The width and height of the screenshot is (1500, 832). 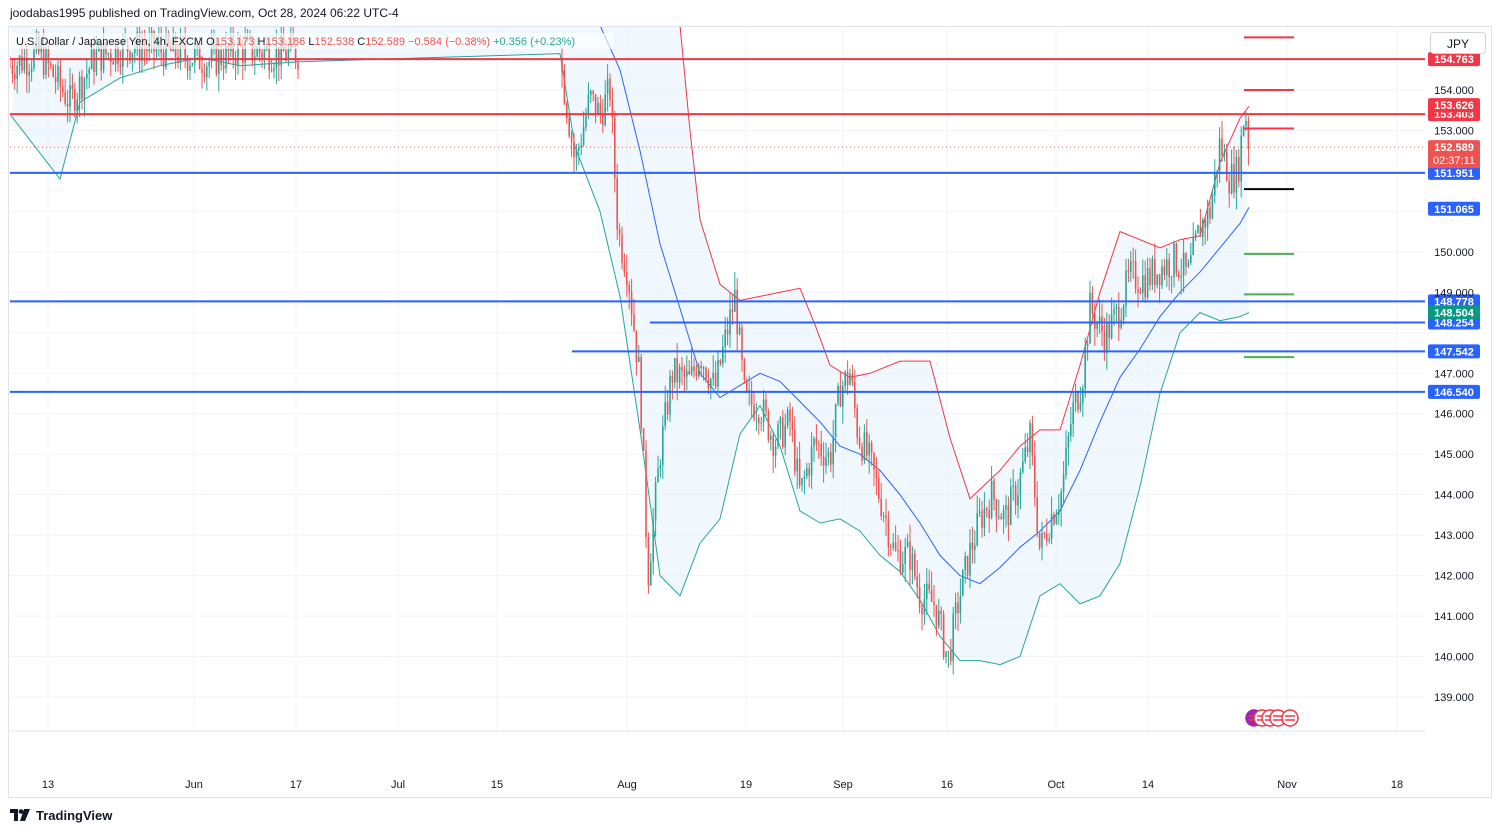 What do you see at coordinates (1454, 496) in the screenshot?
I see `y-tick-label: 144.000` at bounding box center [1454, 496].